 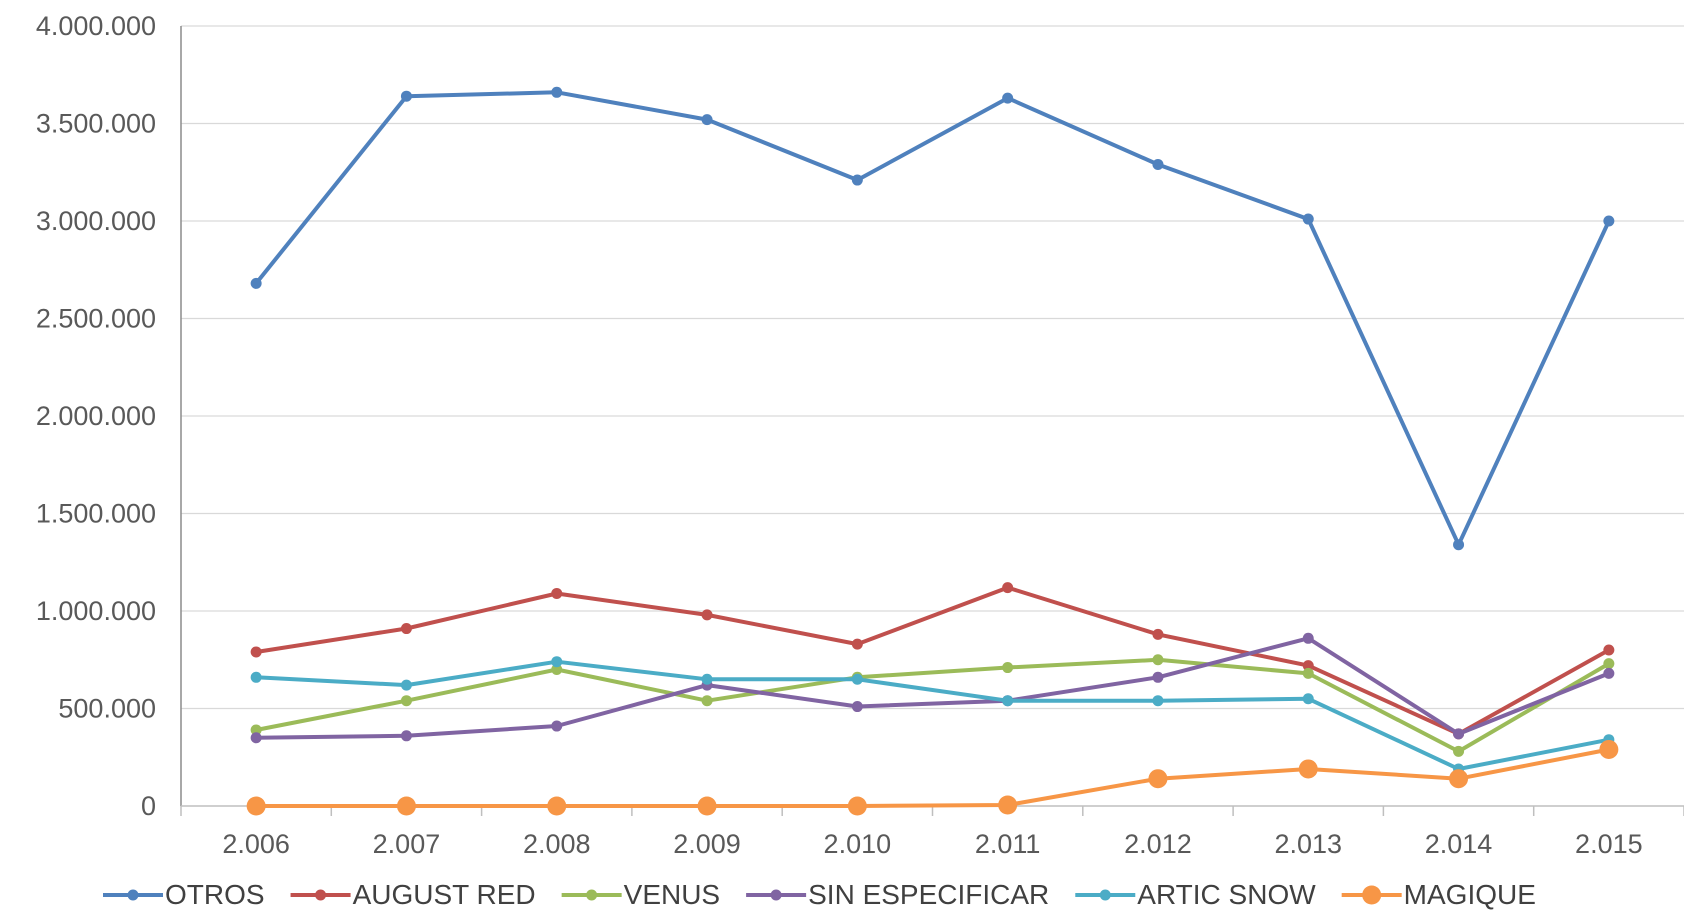 I want to click on y-tick-label: 2.000.000, so click(x=96, y=416).